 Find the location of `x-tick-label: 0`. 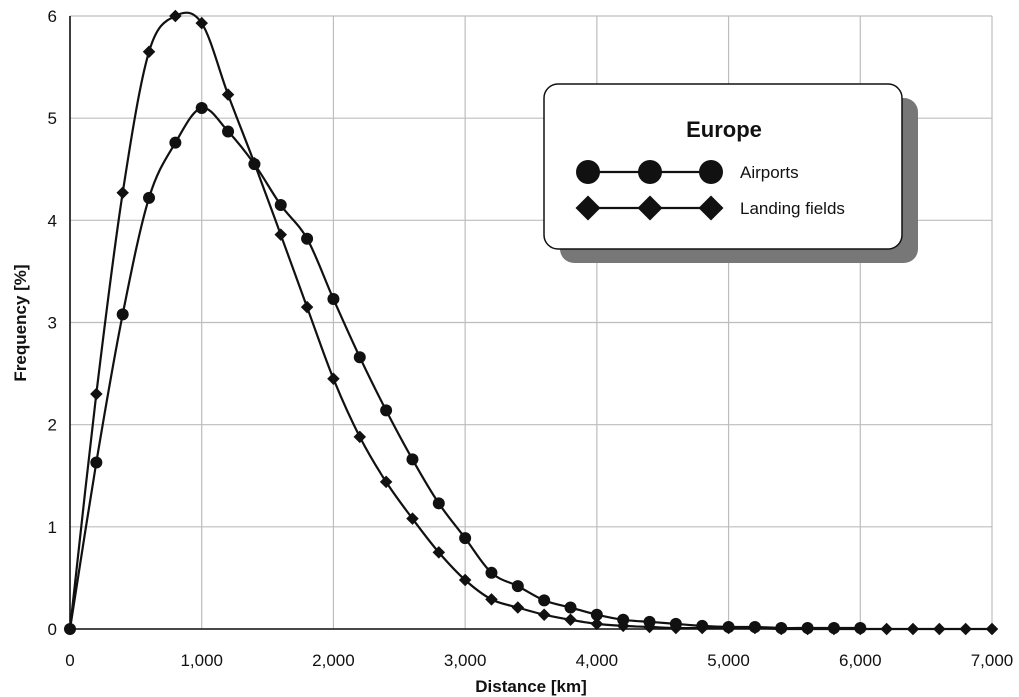

x-tick-label: 0 is located at coordinates (69, 660).